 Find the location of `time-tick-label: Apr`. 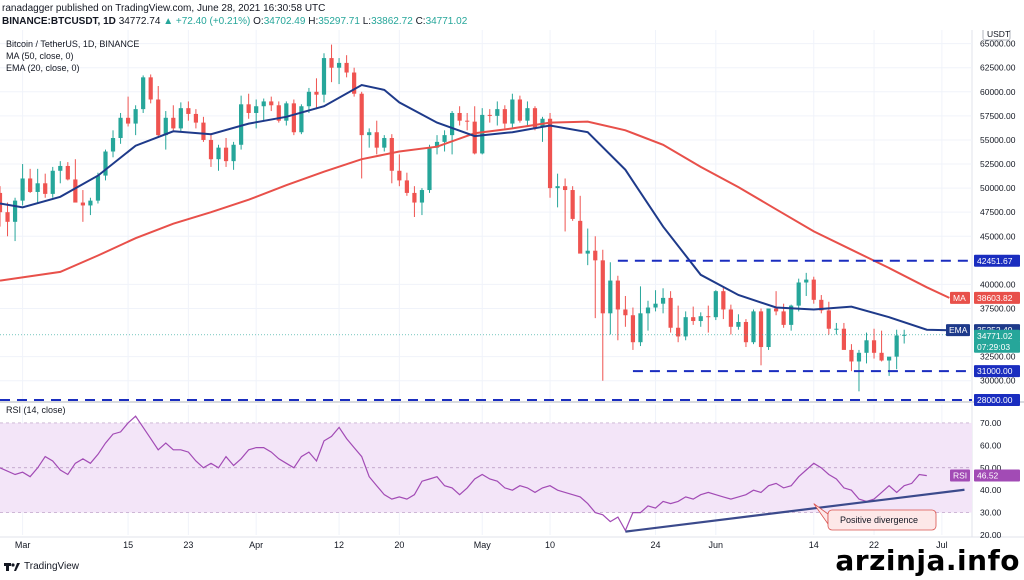

time-tick-label: Apr is located at coordinates (256, 545).